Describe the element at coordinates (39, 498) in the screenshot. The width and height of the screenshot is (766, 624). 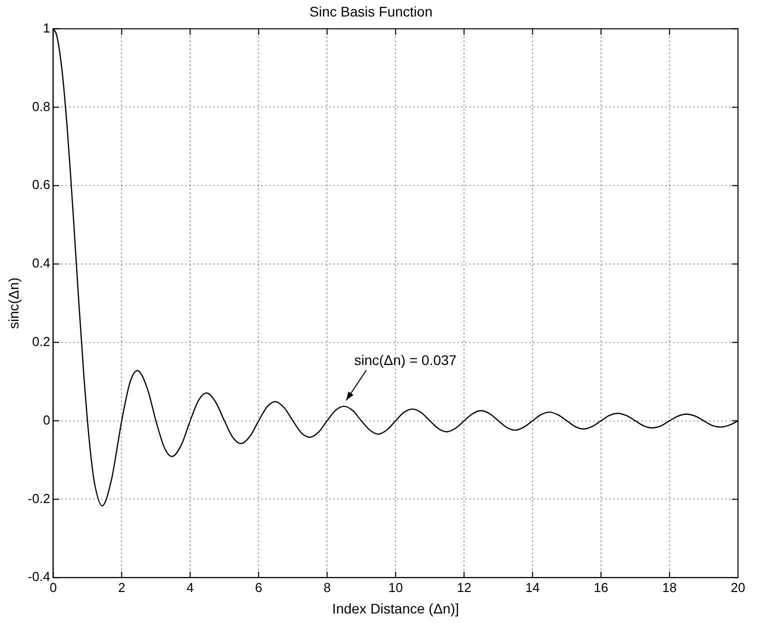
I see `y-tick-label: -0.2` at that location.